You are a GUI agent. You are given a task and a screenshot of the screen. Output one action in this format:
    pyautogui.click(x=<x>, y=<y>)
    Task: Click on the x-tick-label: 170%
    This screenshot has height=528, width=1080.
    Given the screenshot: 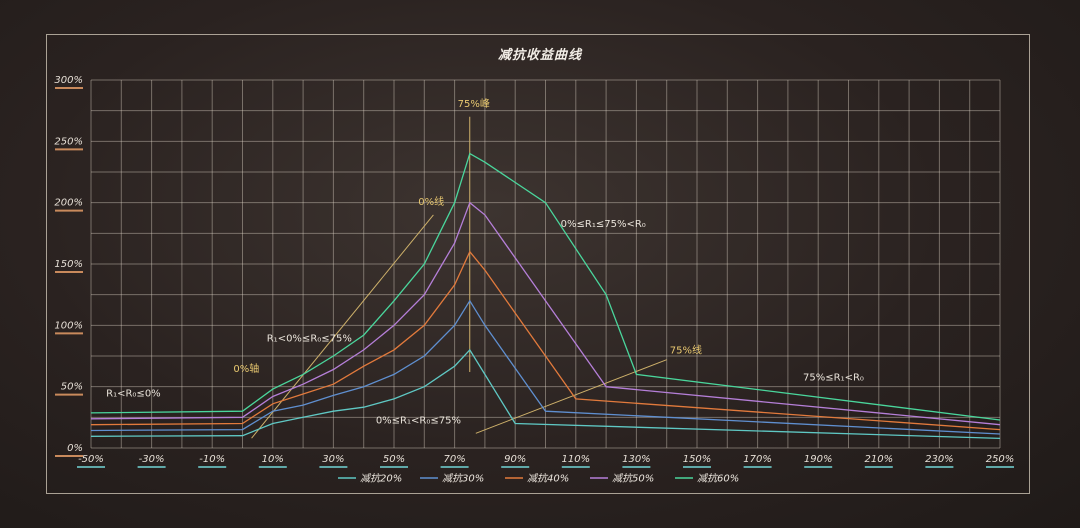 What is the action you would take?
    pyautogui.click(x=757, y=459)
    